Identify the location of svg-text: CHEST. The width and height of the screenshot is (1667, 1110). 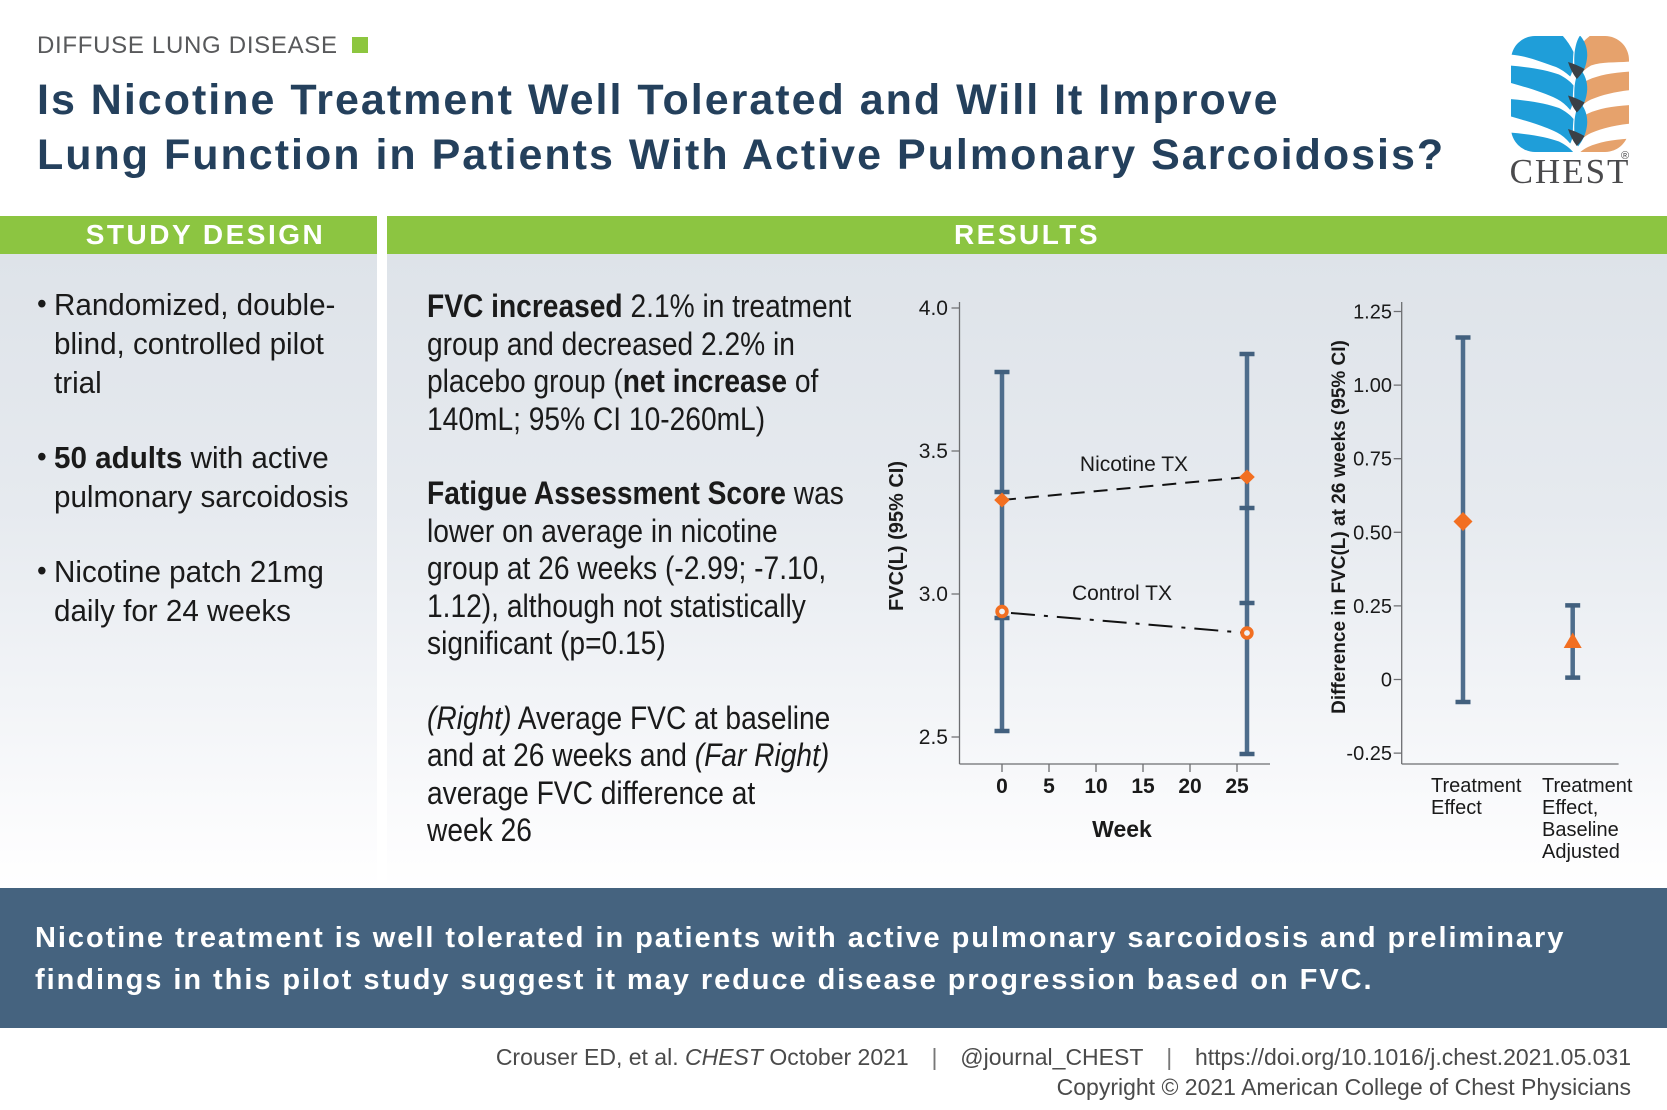
(1570, 171).